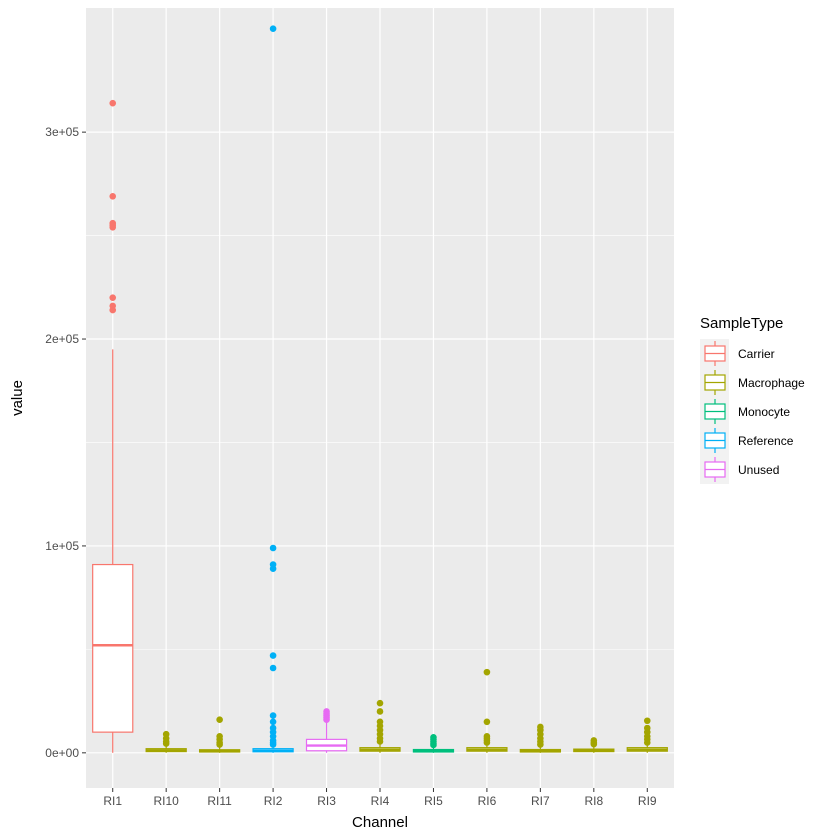  What do you see at coordinates (65, 442) in the screenshot?
I see `y-axis: 0e+00 1e+05 2e+05 3e+05` at bounding box center [65, 442].